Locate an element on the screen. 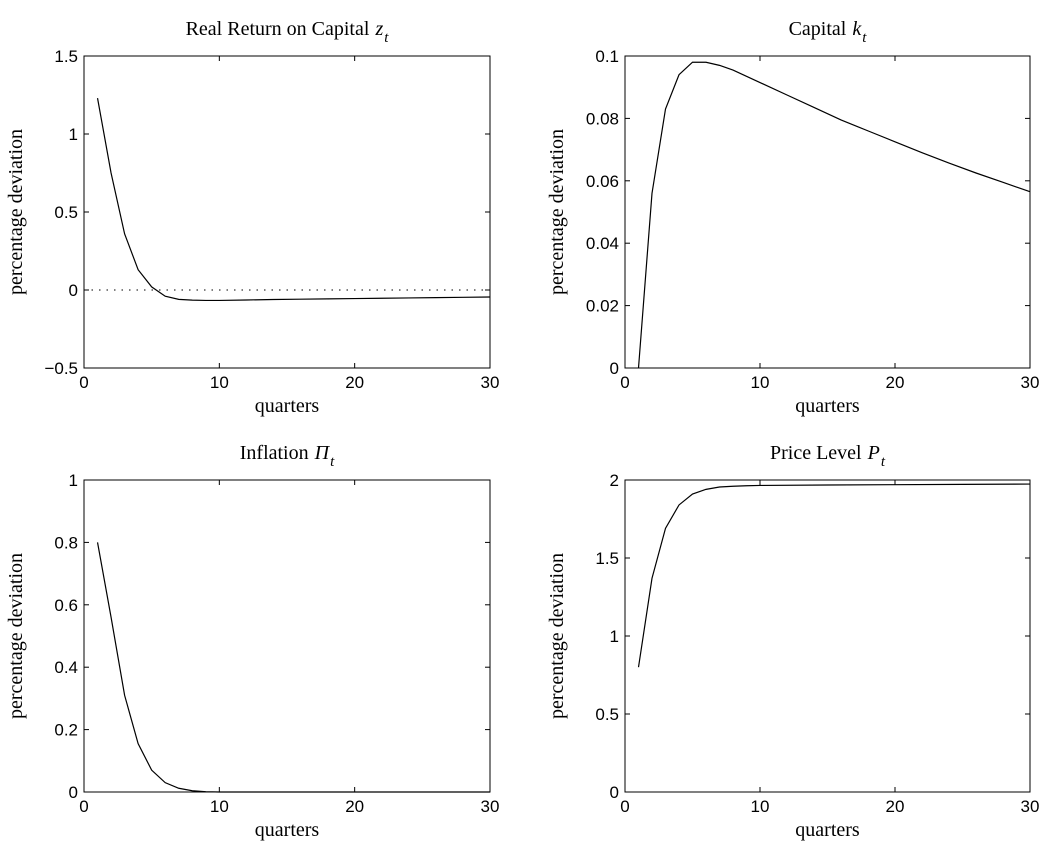  chart-title-text: Inflation is located at coordinates (274, 453).